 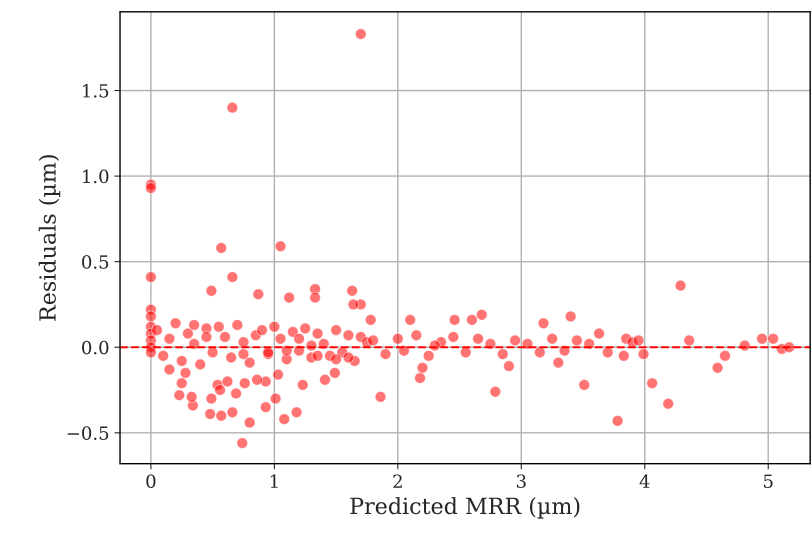 I want to click on x-tick-label: 4, so click(x=645, y=481).